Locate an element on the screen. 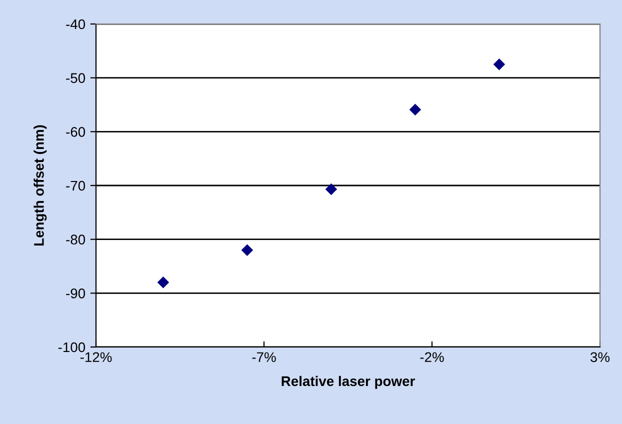  y-tick-label: -40 is located at coordinates (76, 24).